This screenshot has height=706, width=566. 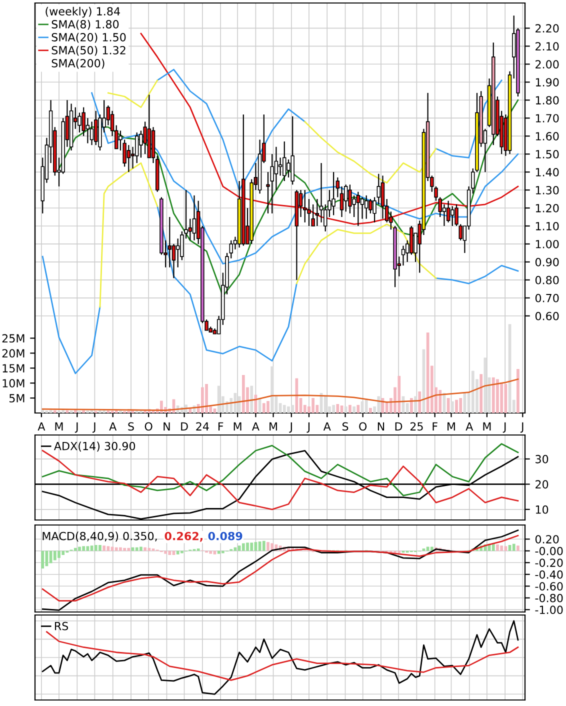 What do you see at coordinates (85, 25) in the screenshot?
I see `legend-label: SMA(8) 1.80` at bounding box center [85, 25].